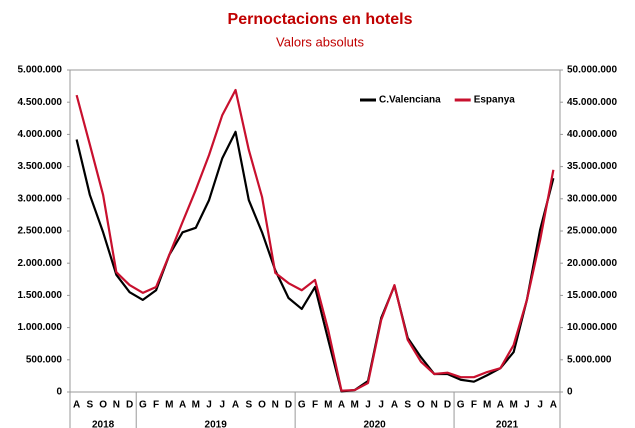 The width and height of the screenshot is (635, 428). Describe the element at coordinates (40, 327) in the screenshot. I see `y-tick-label: 1.000.000` at that location.